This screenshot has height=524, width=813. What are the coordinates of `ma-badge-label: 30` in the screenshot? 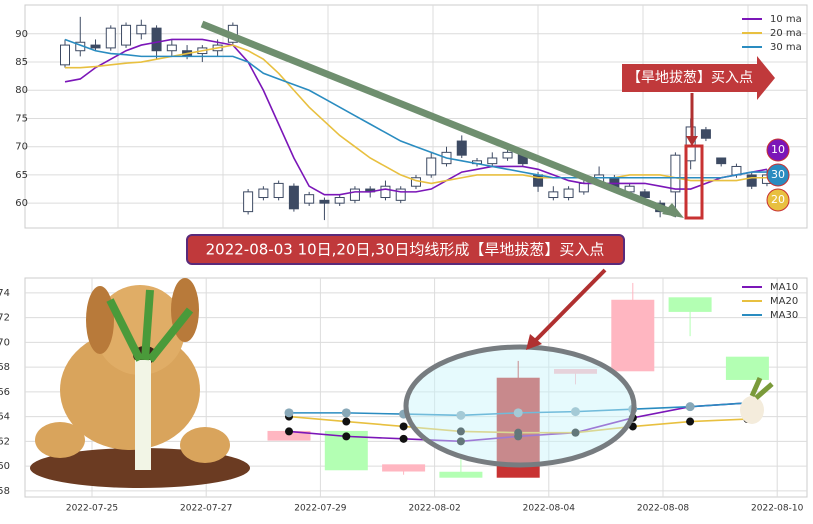 It's located at (778, 174).